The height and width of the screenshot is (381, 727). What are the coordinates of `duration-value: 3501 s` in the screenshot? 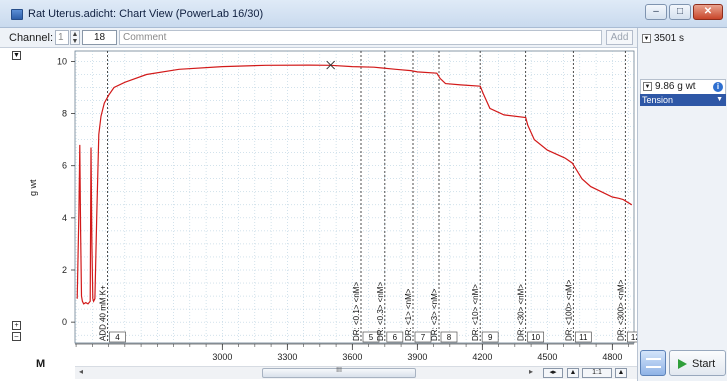 It's located at (669, 38).